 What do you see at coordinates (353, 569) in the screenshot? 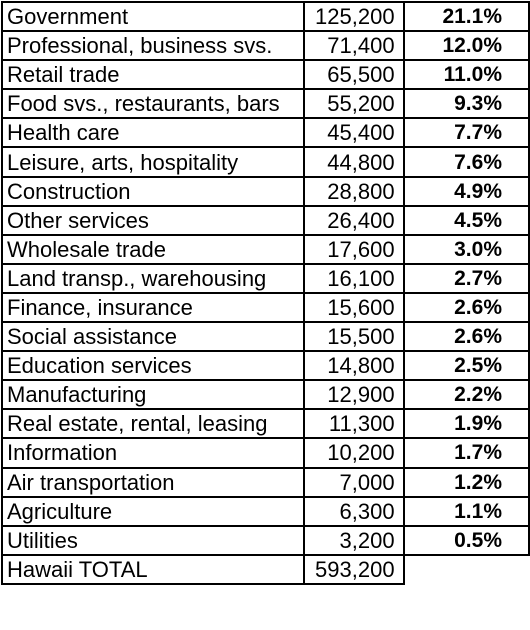
I see `total-job-count: 593,200` at bounding box center [353, 569].